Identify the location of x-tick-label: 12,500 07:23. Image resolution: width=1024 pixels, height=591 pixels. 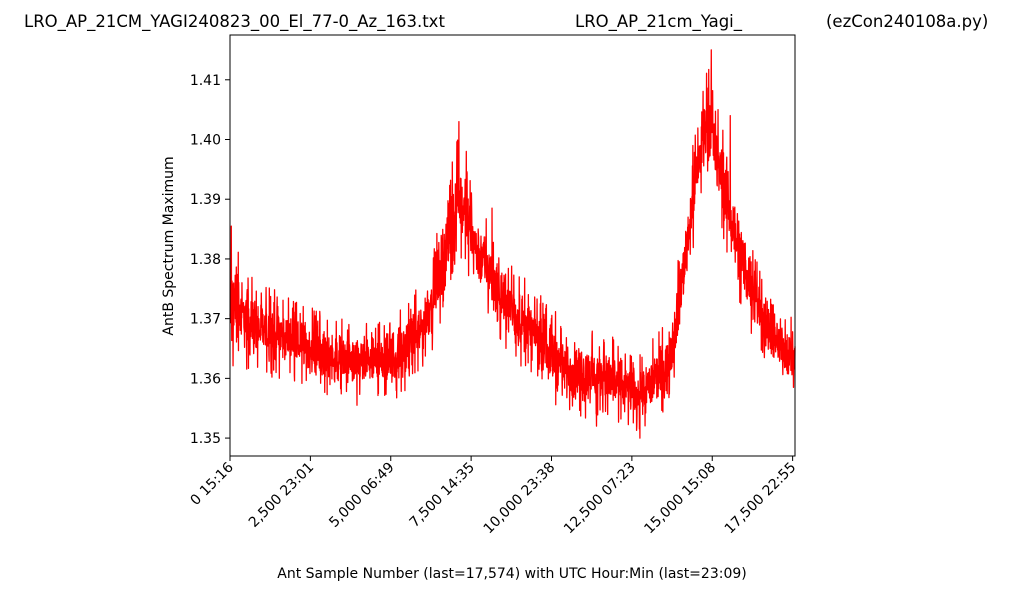
(600, 499).